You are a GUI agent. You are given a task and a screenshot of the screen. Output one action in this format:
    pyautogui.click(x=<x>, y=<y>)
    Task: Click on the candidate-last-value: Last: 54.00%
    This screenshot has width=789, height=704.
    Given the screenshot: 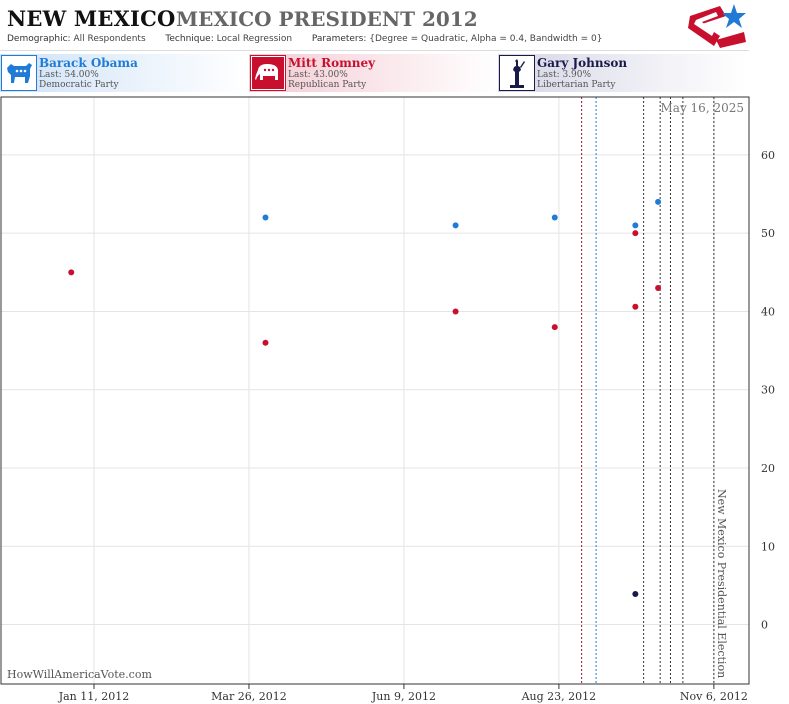 What is the action you would take?
    pyautogui.click(x=69, y=75)
    